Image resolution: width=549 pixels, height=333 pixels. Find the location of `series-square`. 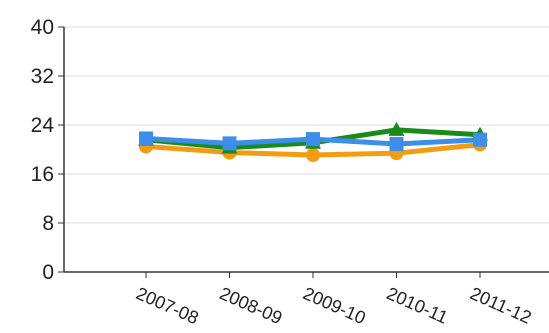

series-square is located at coordinates (313, 141).